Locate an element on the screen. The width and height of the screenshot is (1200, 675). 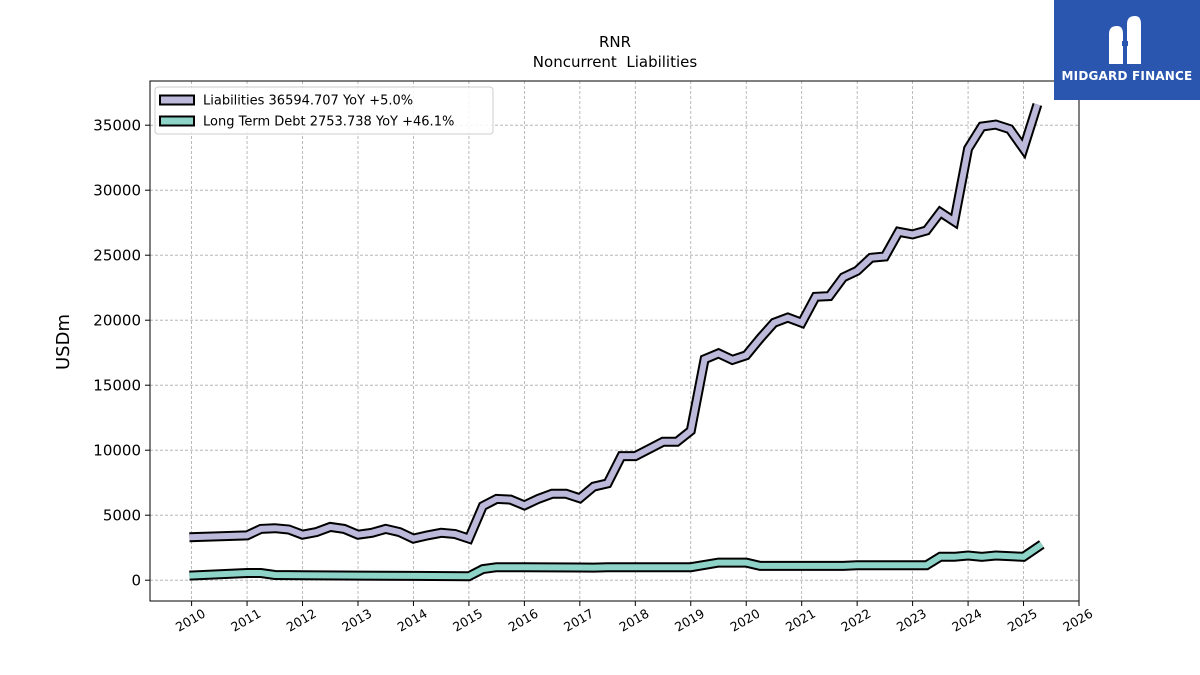
chart-subtitle: Noncurrent Liabilities is located at coordinates (615, 62).